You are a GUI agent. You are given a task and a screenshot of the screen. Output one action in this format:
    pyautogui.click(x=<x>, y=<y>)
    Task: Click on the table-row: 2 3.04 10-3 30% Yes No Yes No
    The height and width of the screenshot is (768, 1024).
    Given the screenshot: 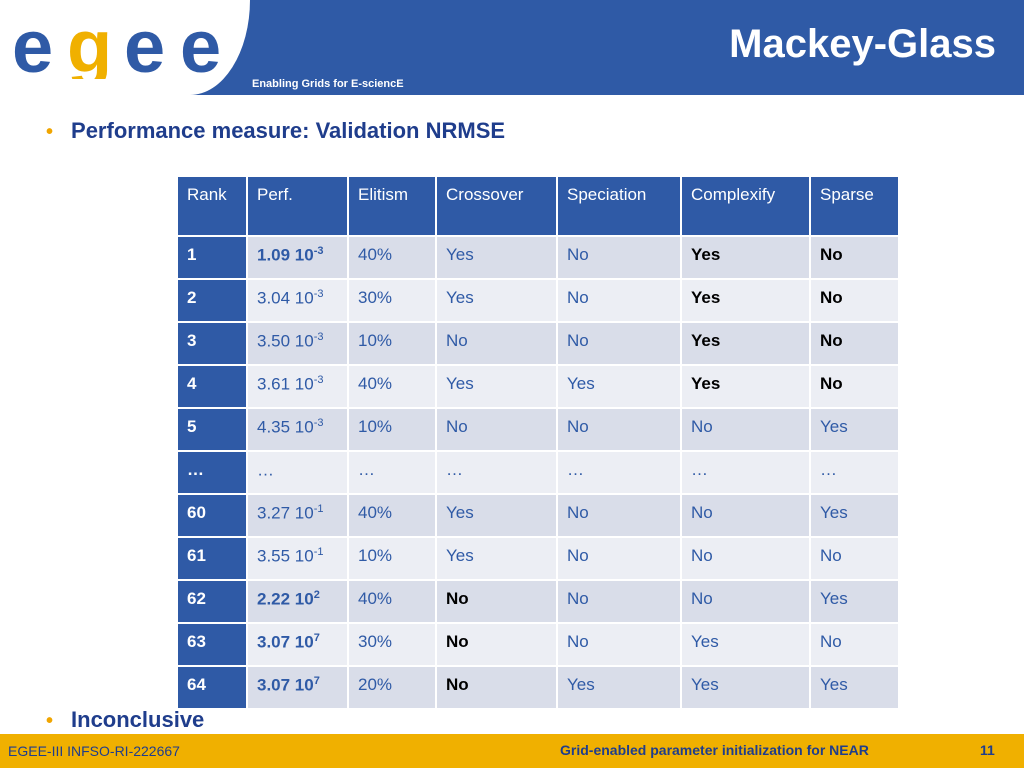 What is the action you would take?
    pyautogui.click(x=538, y=300)
    